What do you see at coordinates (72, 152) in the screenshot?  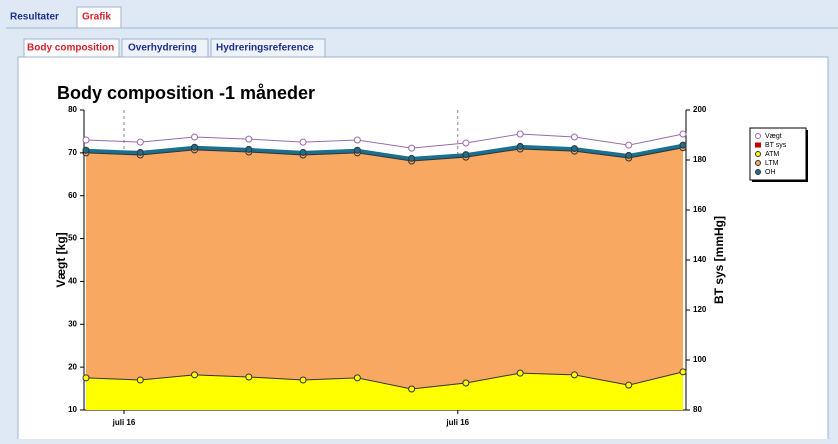 I see `y-tick-label: 70` at bounding box center [72, 152].